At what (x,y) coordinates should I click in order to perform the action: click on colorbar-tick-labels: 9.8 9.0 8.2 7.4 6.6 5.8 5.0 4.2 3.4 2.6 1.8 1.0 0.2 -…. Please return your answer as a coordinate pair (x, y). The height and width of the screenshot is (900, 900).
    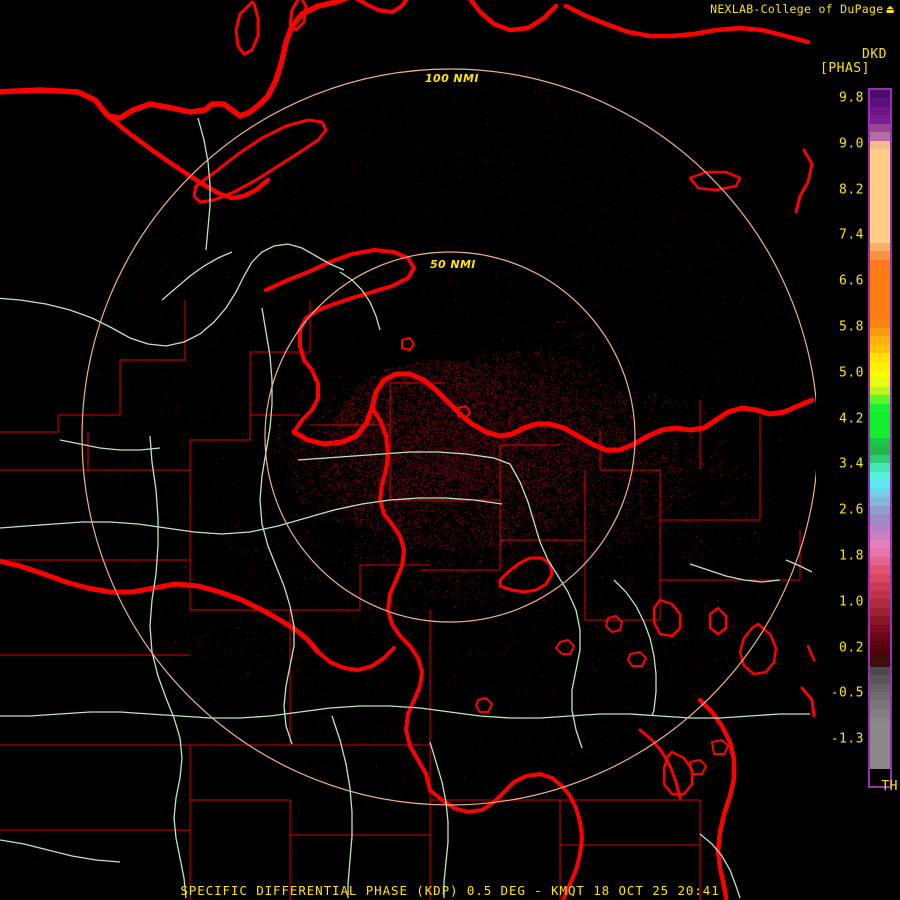
    Looking at the image, I should click on (843, 438).